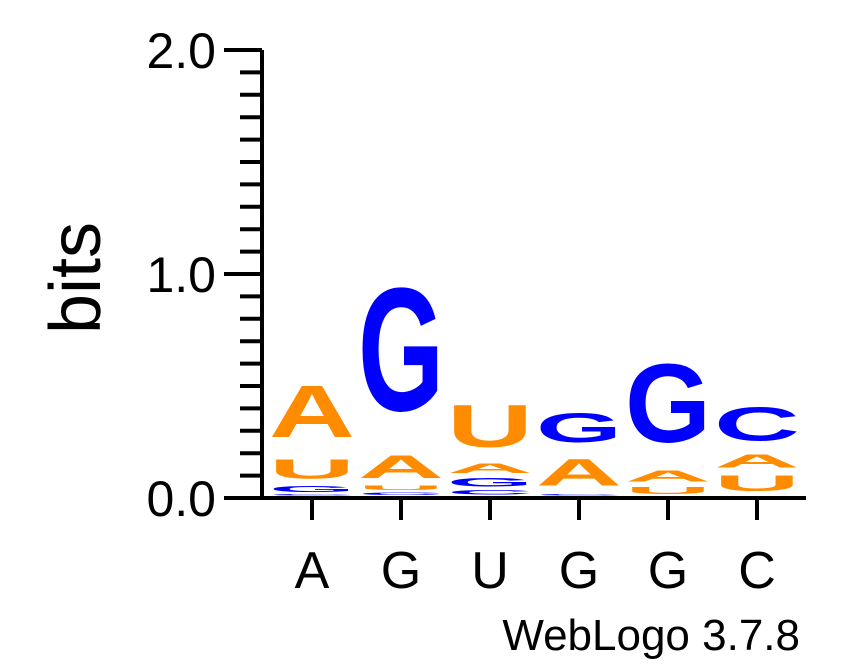  I want to click on x-tick-label: U, so click(490, 571).